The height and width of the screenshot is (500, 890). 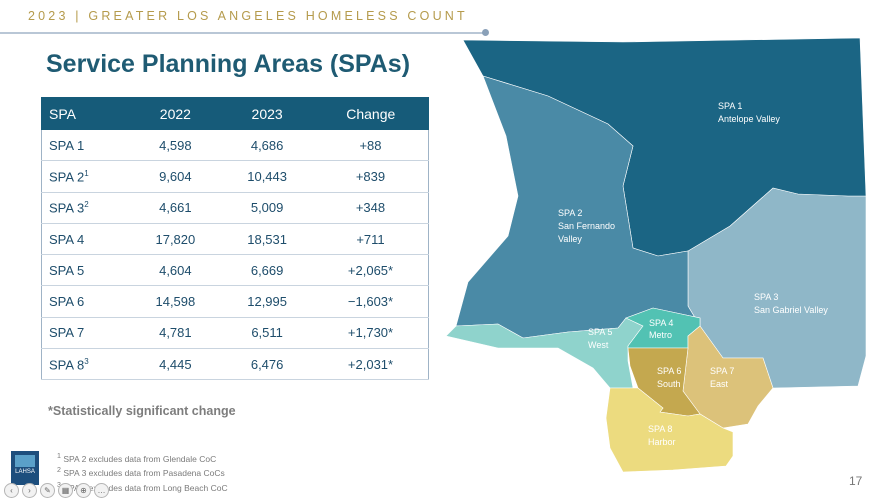 I want to click on spa-7-label: SPA 7 East, so click(x=722, y=377).